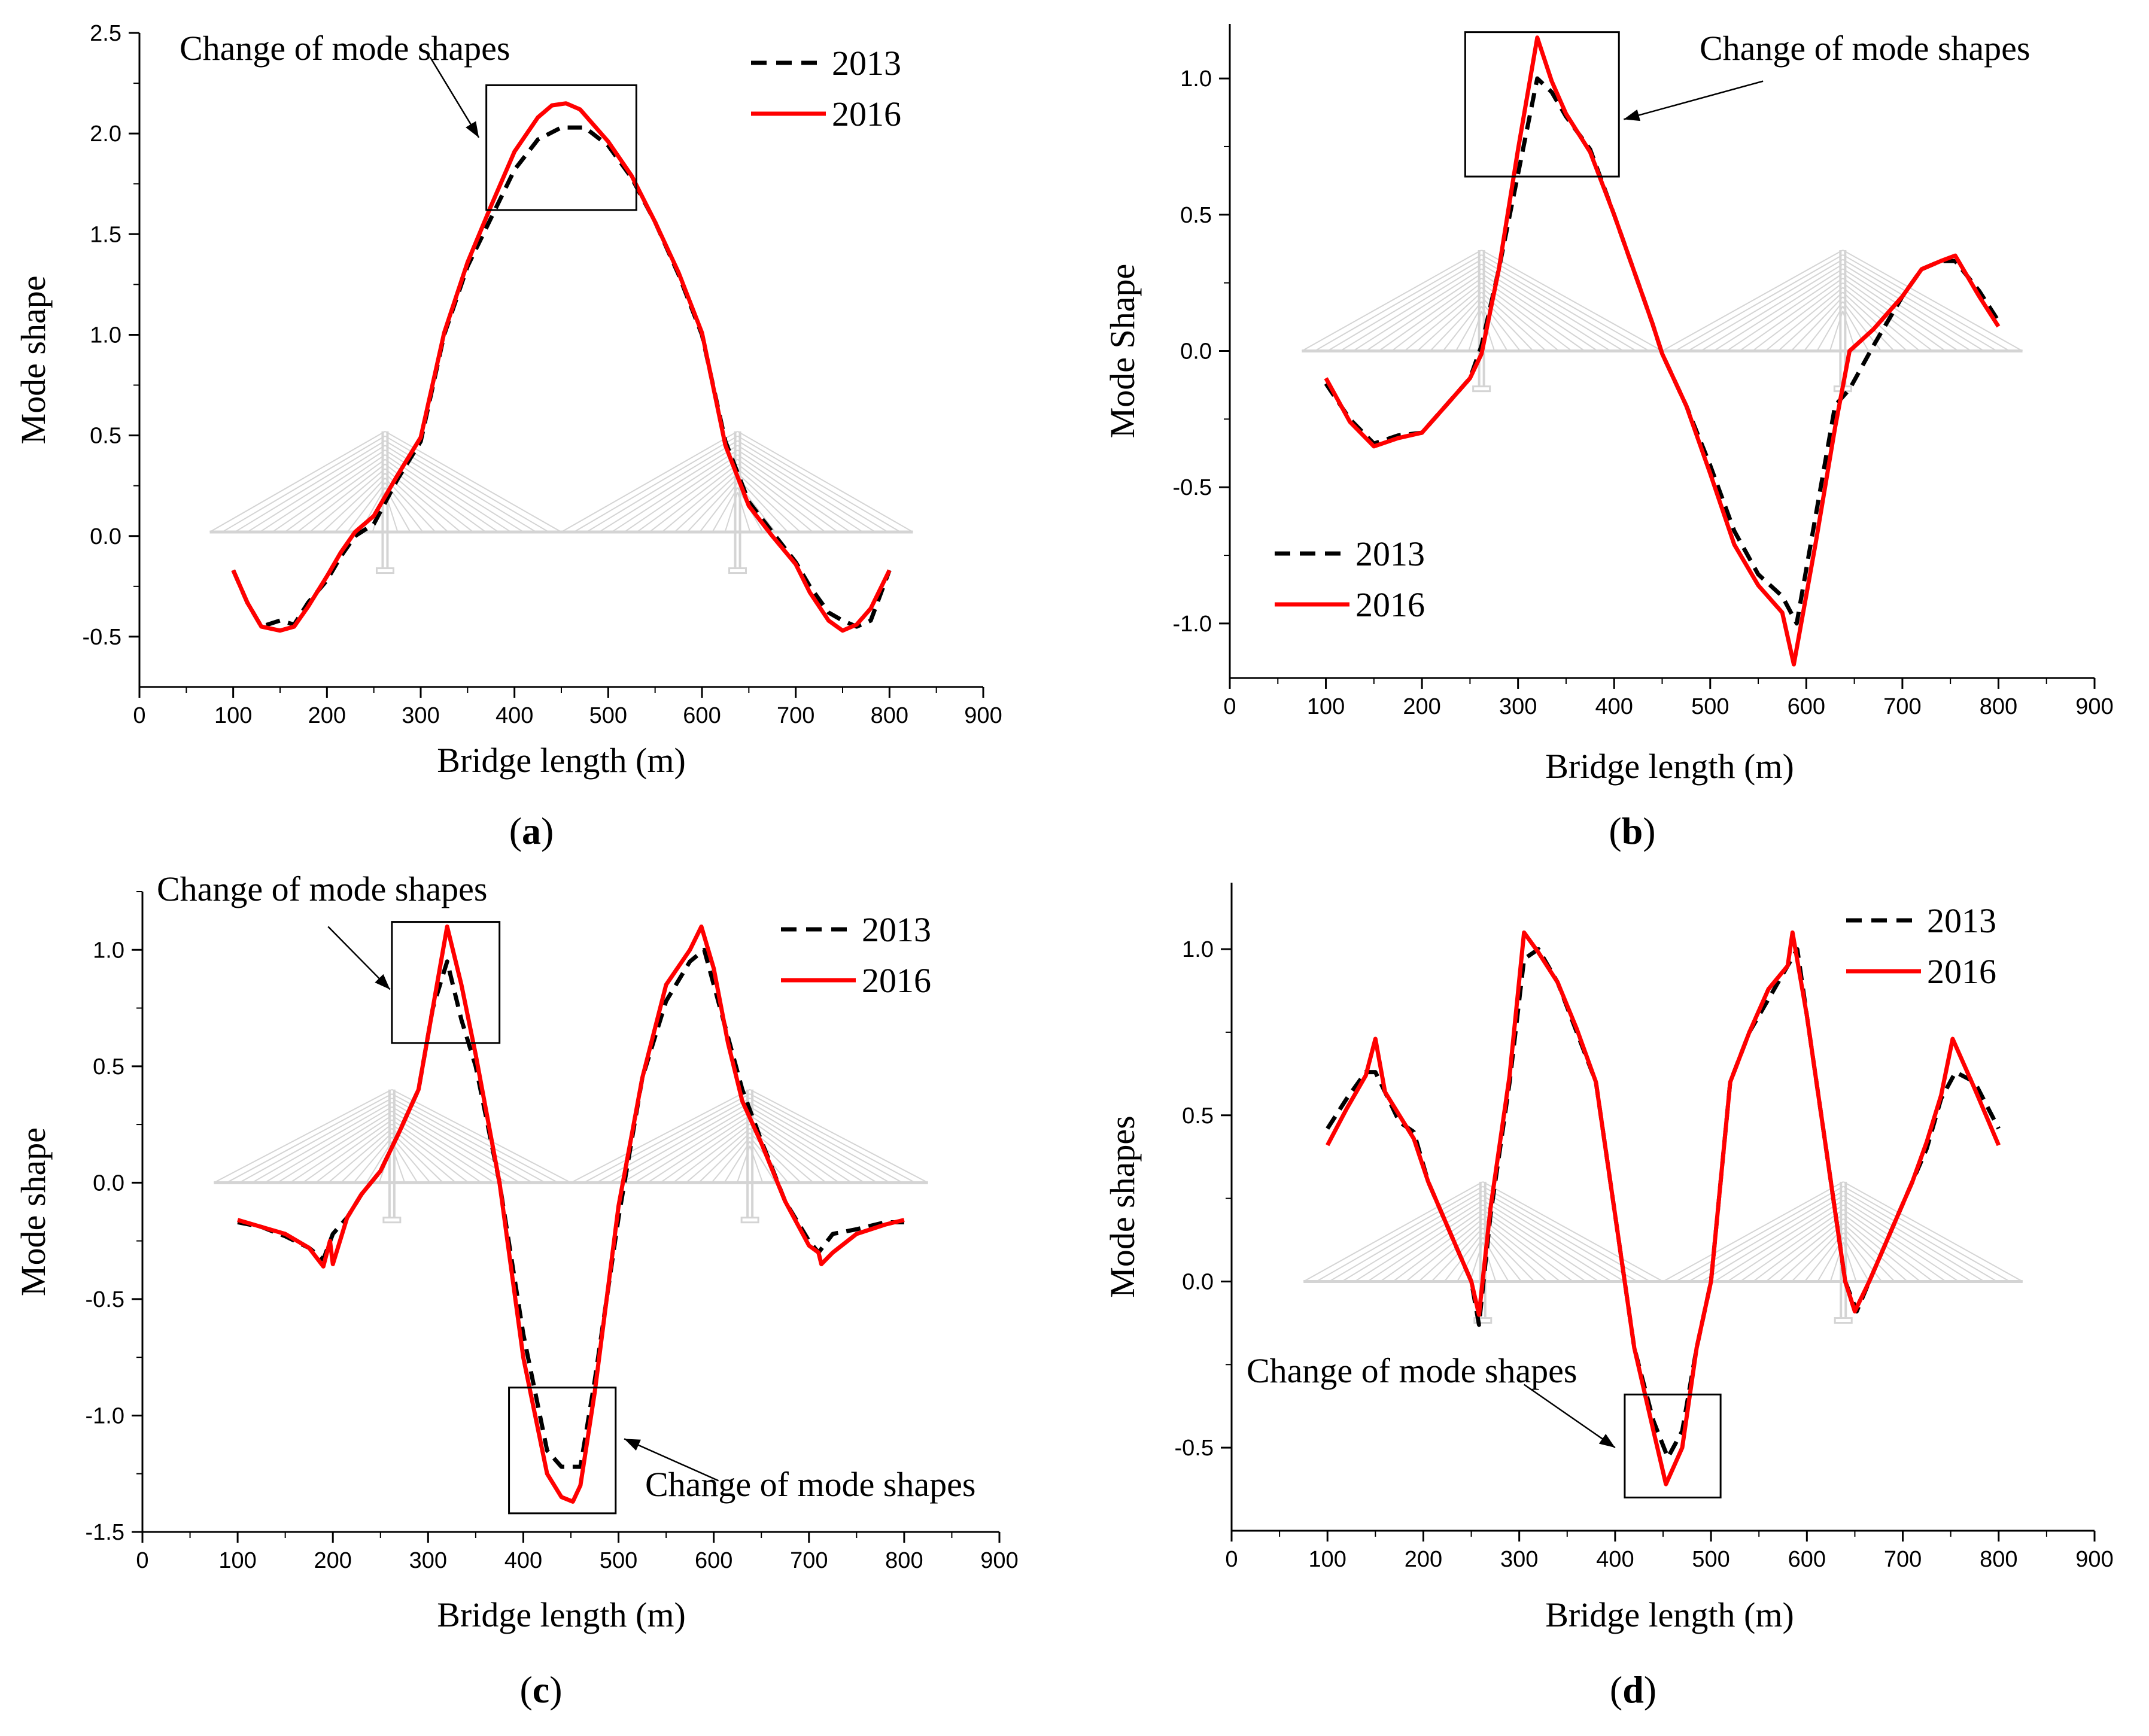  I want to click on y-tick-label: -0.5, so click(102, 637).